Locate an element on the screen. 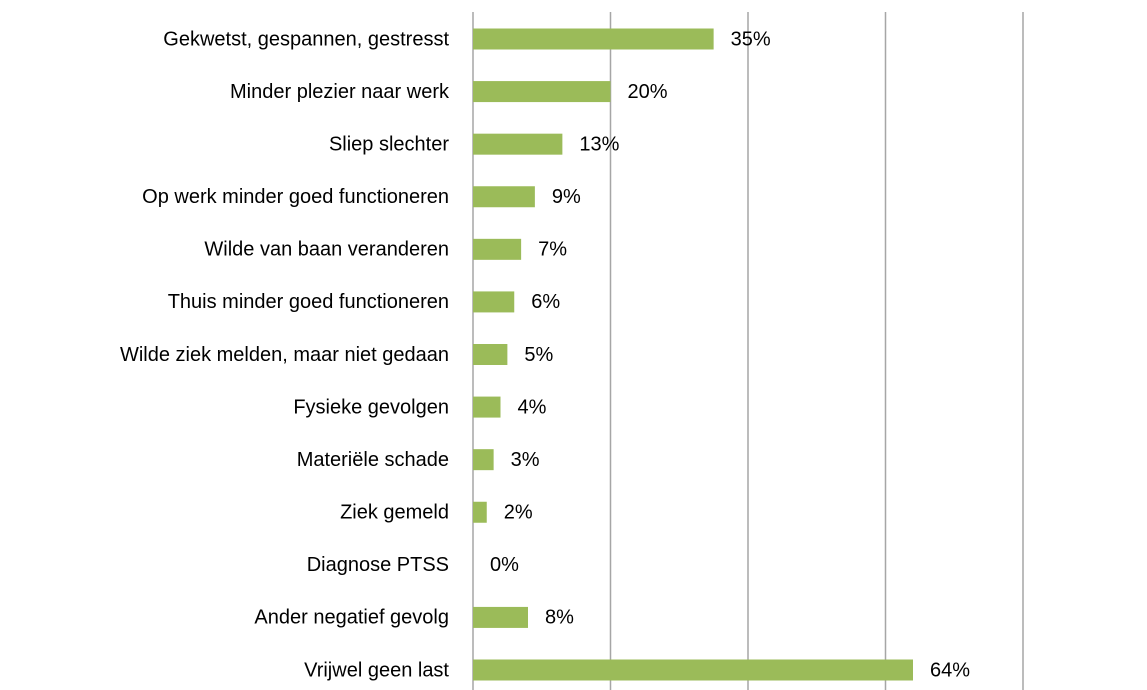 This screenshot has height=690, width=1147. category-label: Thuis minder goed functioneren is located at coordinates (308, 302).